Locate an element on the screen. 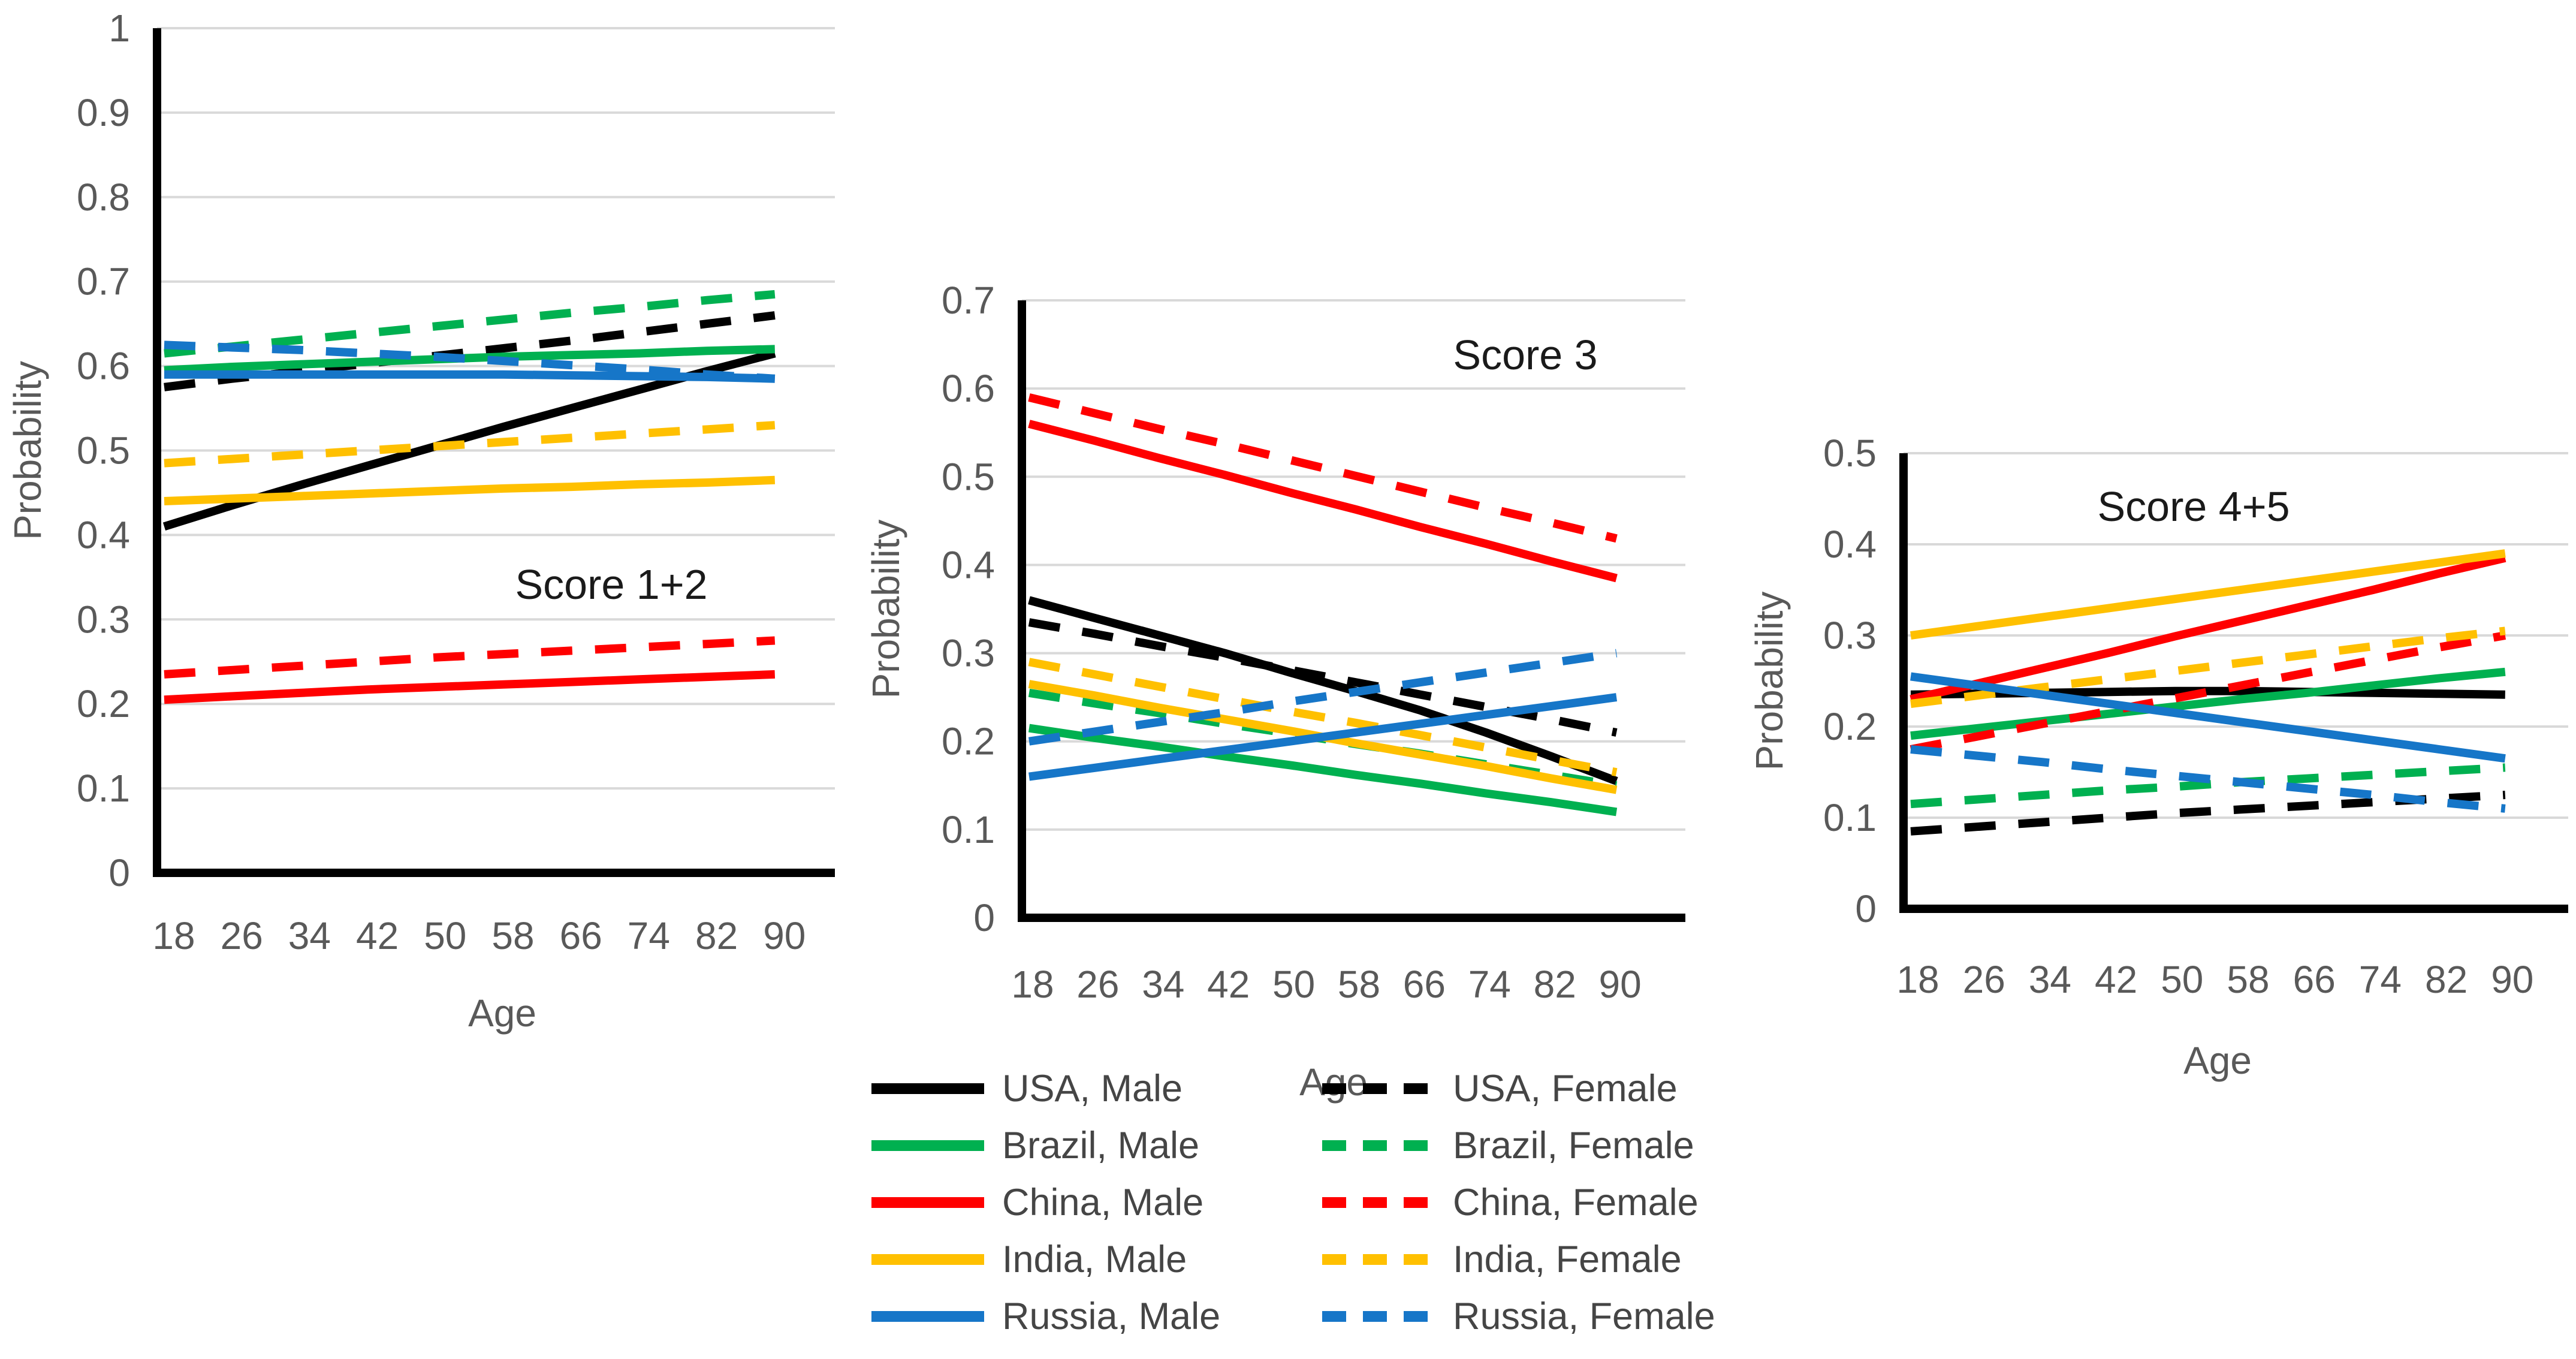 The width and height of the screenshot is (2576, 1359). legend-label: USA, Male is located at coordinates (1092, 1088).